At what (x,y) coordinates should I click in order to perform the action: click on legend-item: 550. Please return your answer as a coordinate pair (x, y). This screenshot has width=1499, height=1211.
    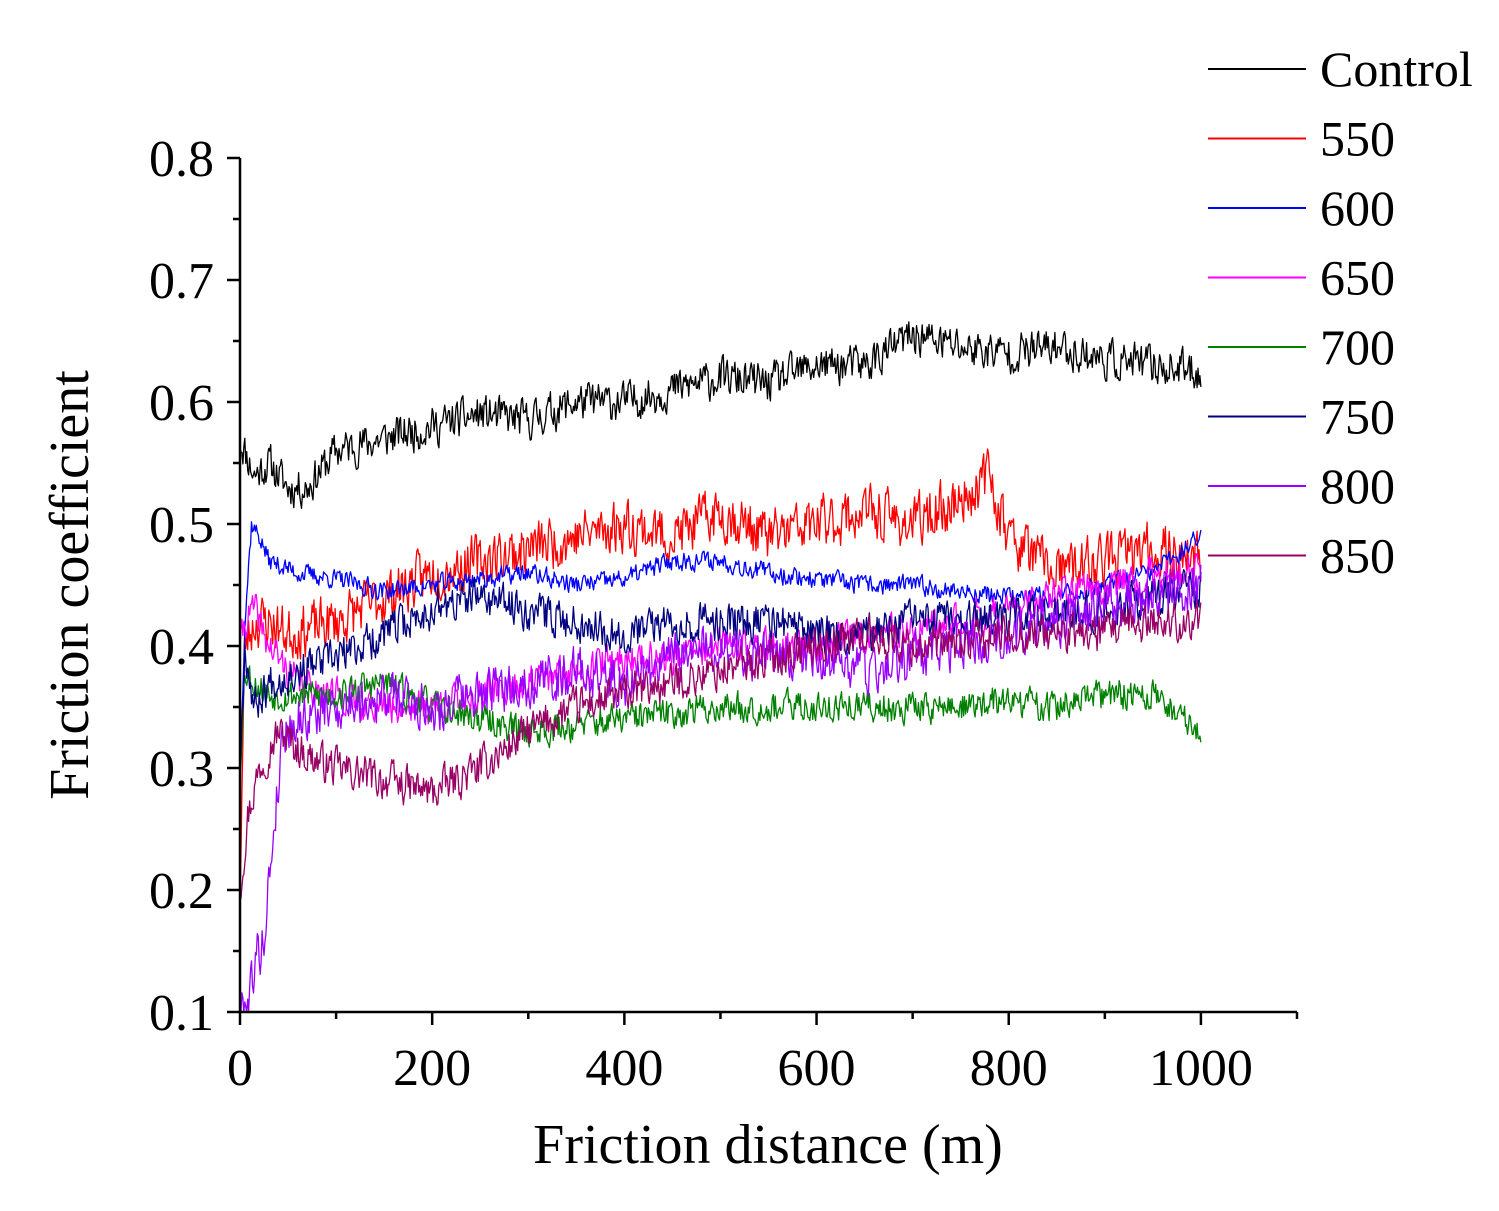
    Looking at the image, I should click on (1301, 139).